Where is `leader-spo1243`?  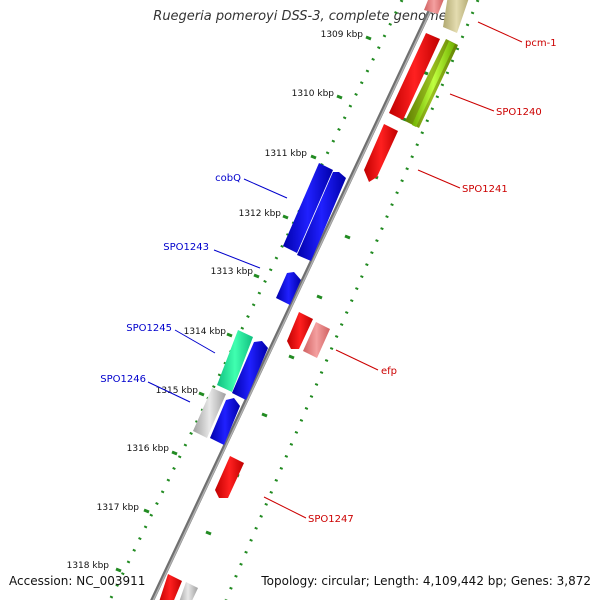
leader-spo1243 is located at coordinates (237, 259).